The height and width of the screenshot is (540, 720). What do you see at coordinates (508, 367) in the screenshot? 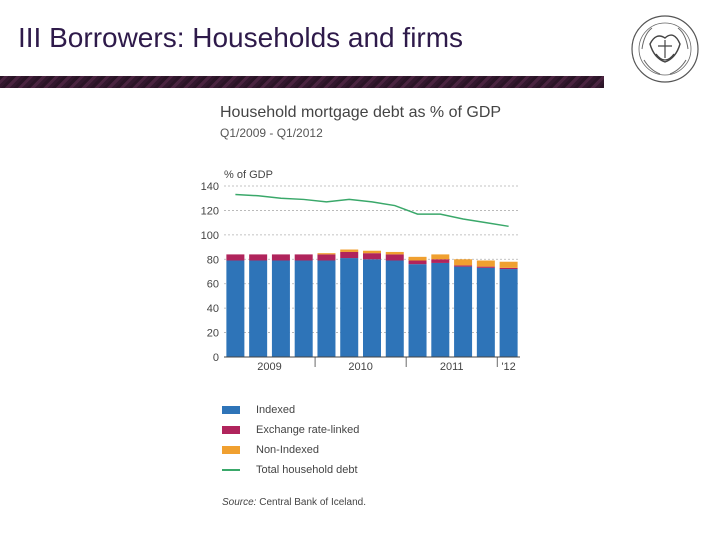
I see `x-tick-label: '12` at bounding box center [508, 367].